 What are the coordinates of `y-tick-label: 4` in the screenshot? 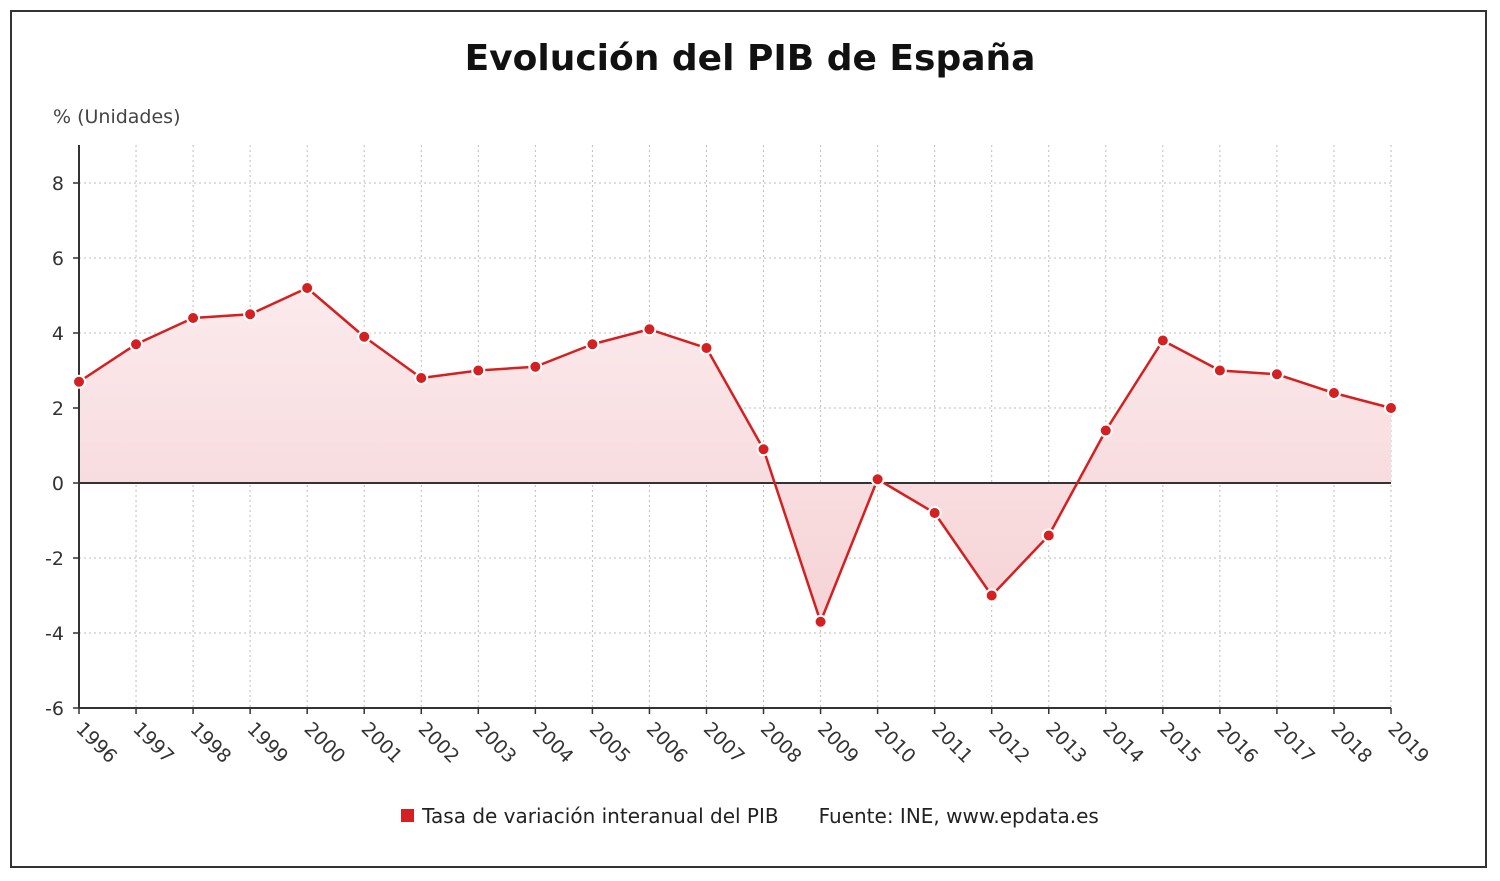 It's located at (58, 334).